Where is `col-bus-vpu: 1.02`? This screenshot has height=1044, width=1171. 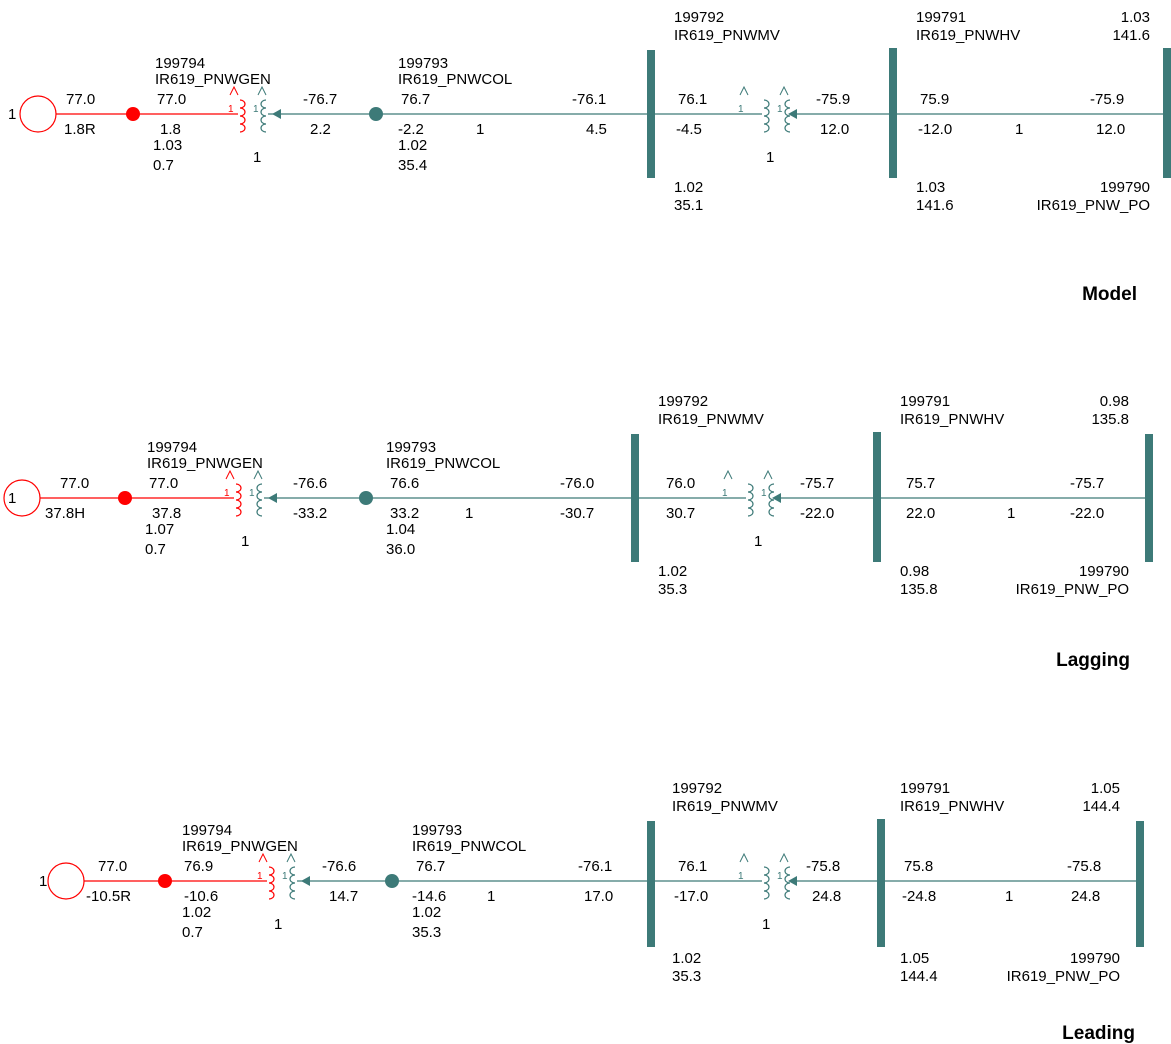
col-bus-vpu: 1.02 is located at coordinates (426, 912).